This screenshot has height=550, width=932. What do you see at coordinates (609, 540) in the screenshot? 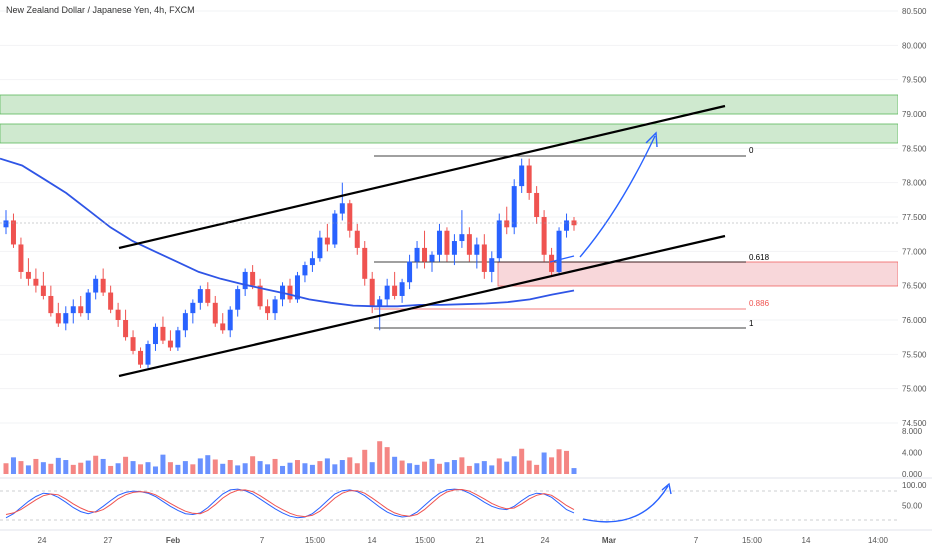
I see `time-tick-label: Mar` at bounding box center [609, 540].